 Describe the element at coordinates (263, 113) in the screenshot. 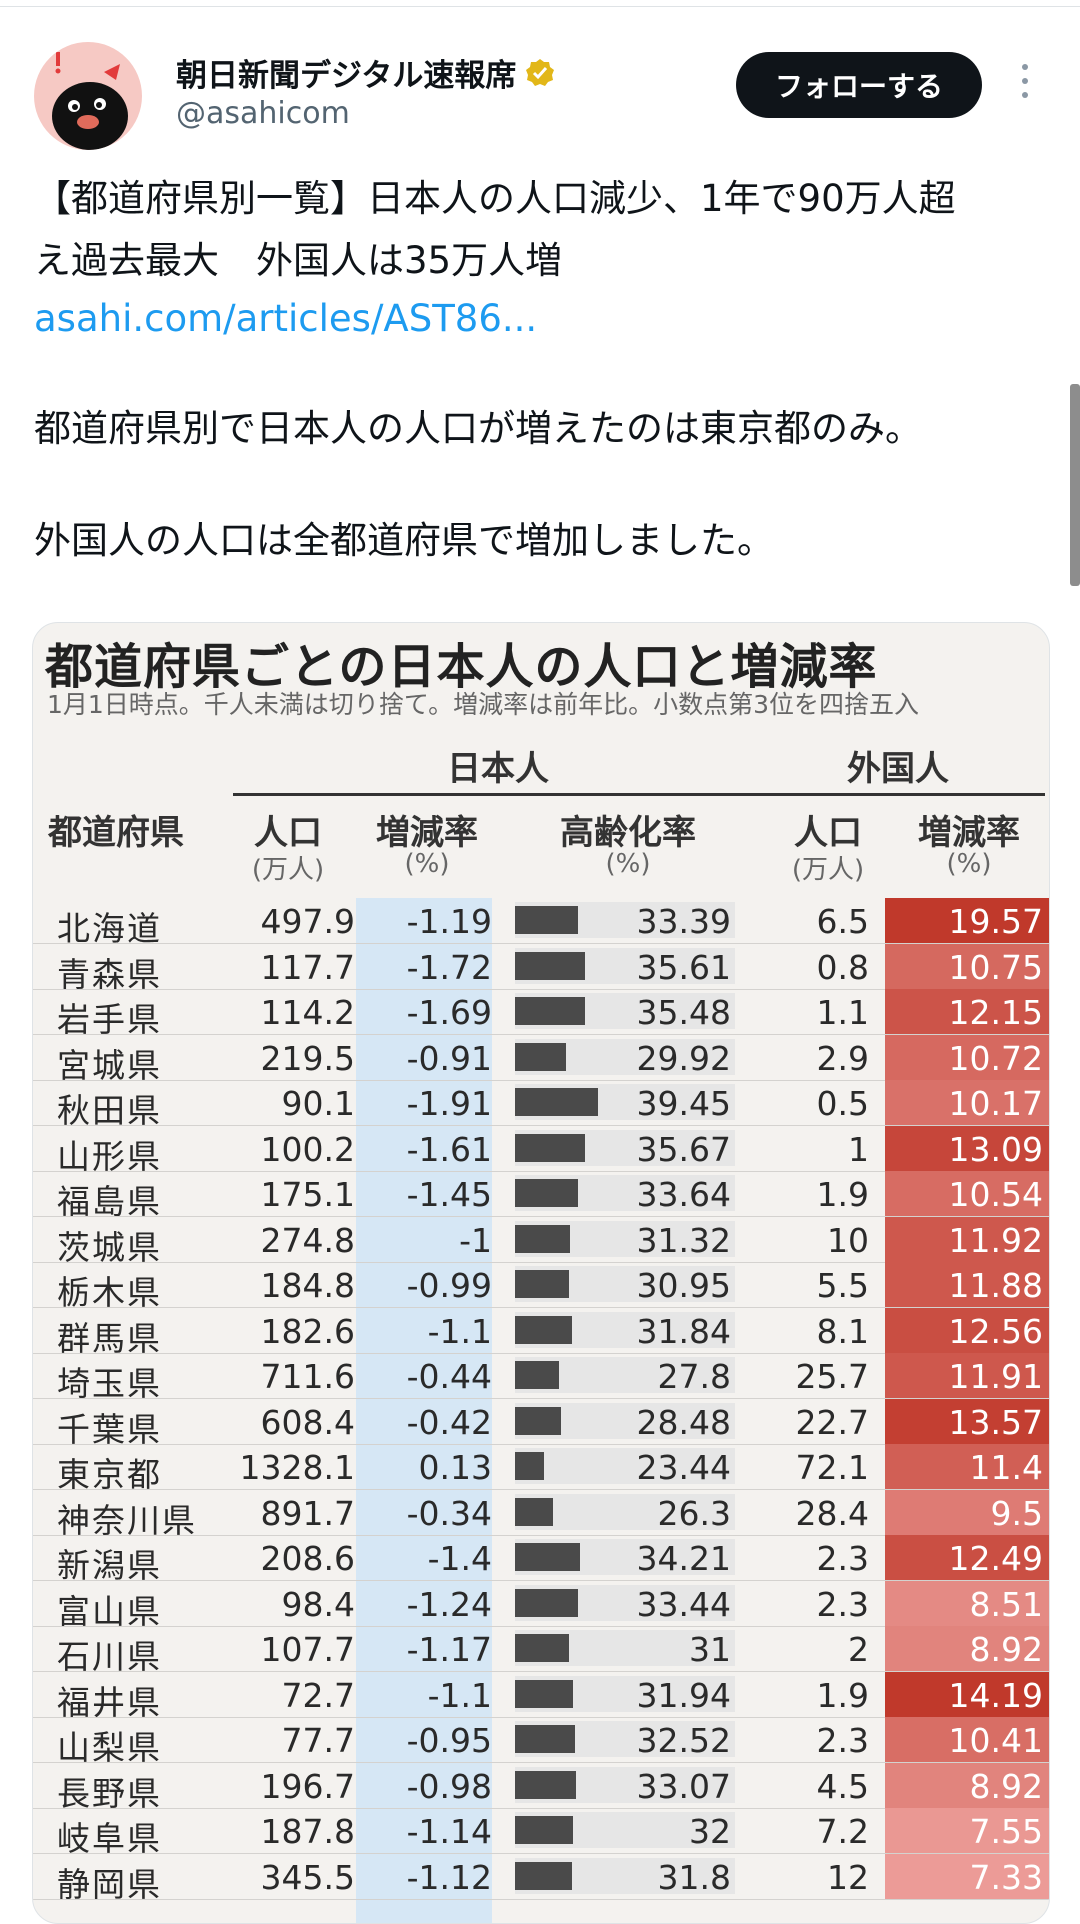

I see `account-handle: @asahicom` at that location.